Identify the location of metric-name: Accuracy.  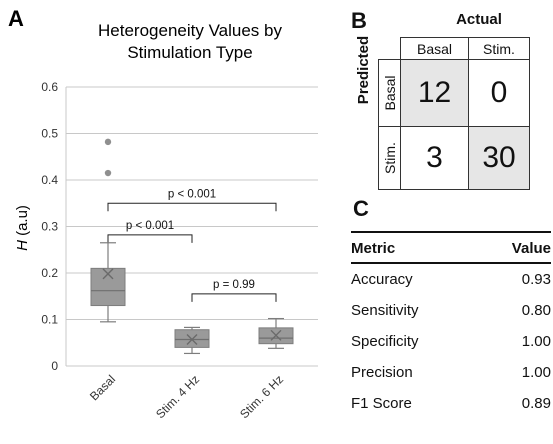
(382, 279).